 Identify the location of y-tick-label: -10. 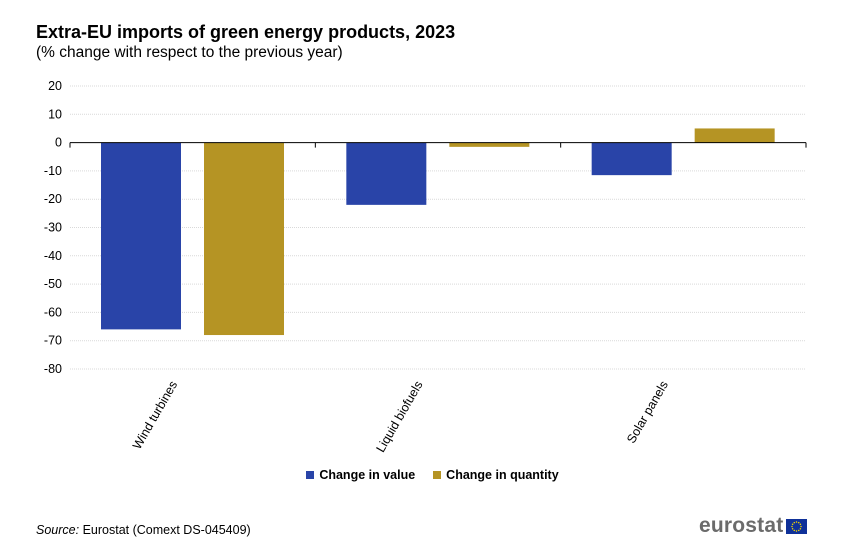
(53, 171).